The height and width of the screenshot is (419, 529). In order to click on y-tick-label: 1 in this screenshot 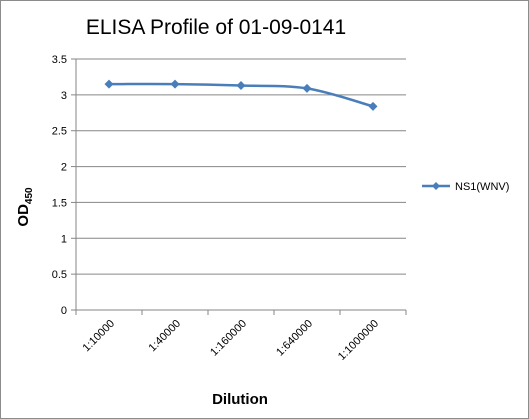, I will do `click(64, 239)`.